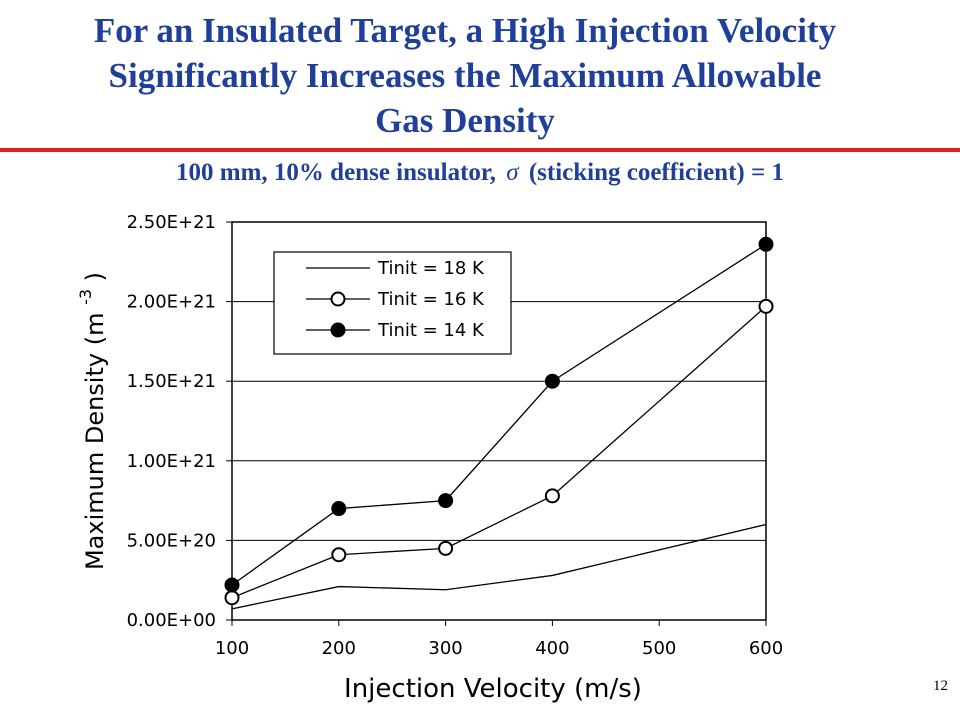  Describe the element at coordinates (656, 172) in the screenshot. I see `subtitle-text-after: (sticking coefficient) = 1` at that location.